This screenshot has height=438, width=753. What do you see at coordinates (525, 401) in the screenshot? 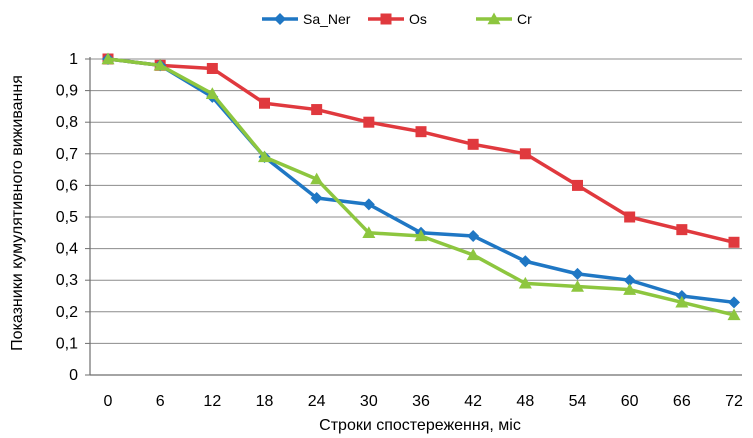
I see `x-tick-label: 48` at bounding box center [525, 401].